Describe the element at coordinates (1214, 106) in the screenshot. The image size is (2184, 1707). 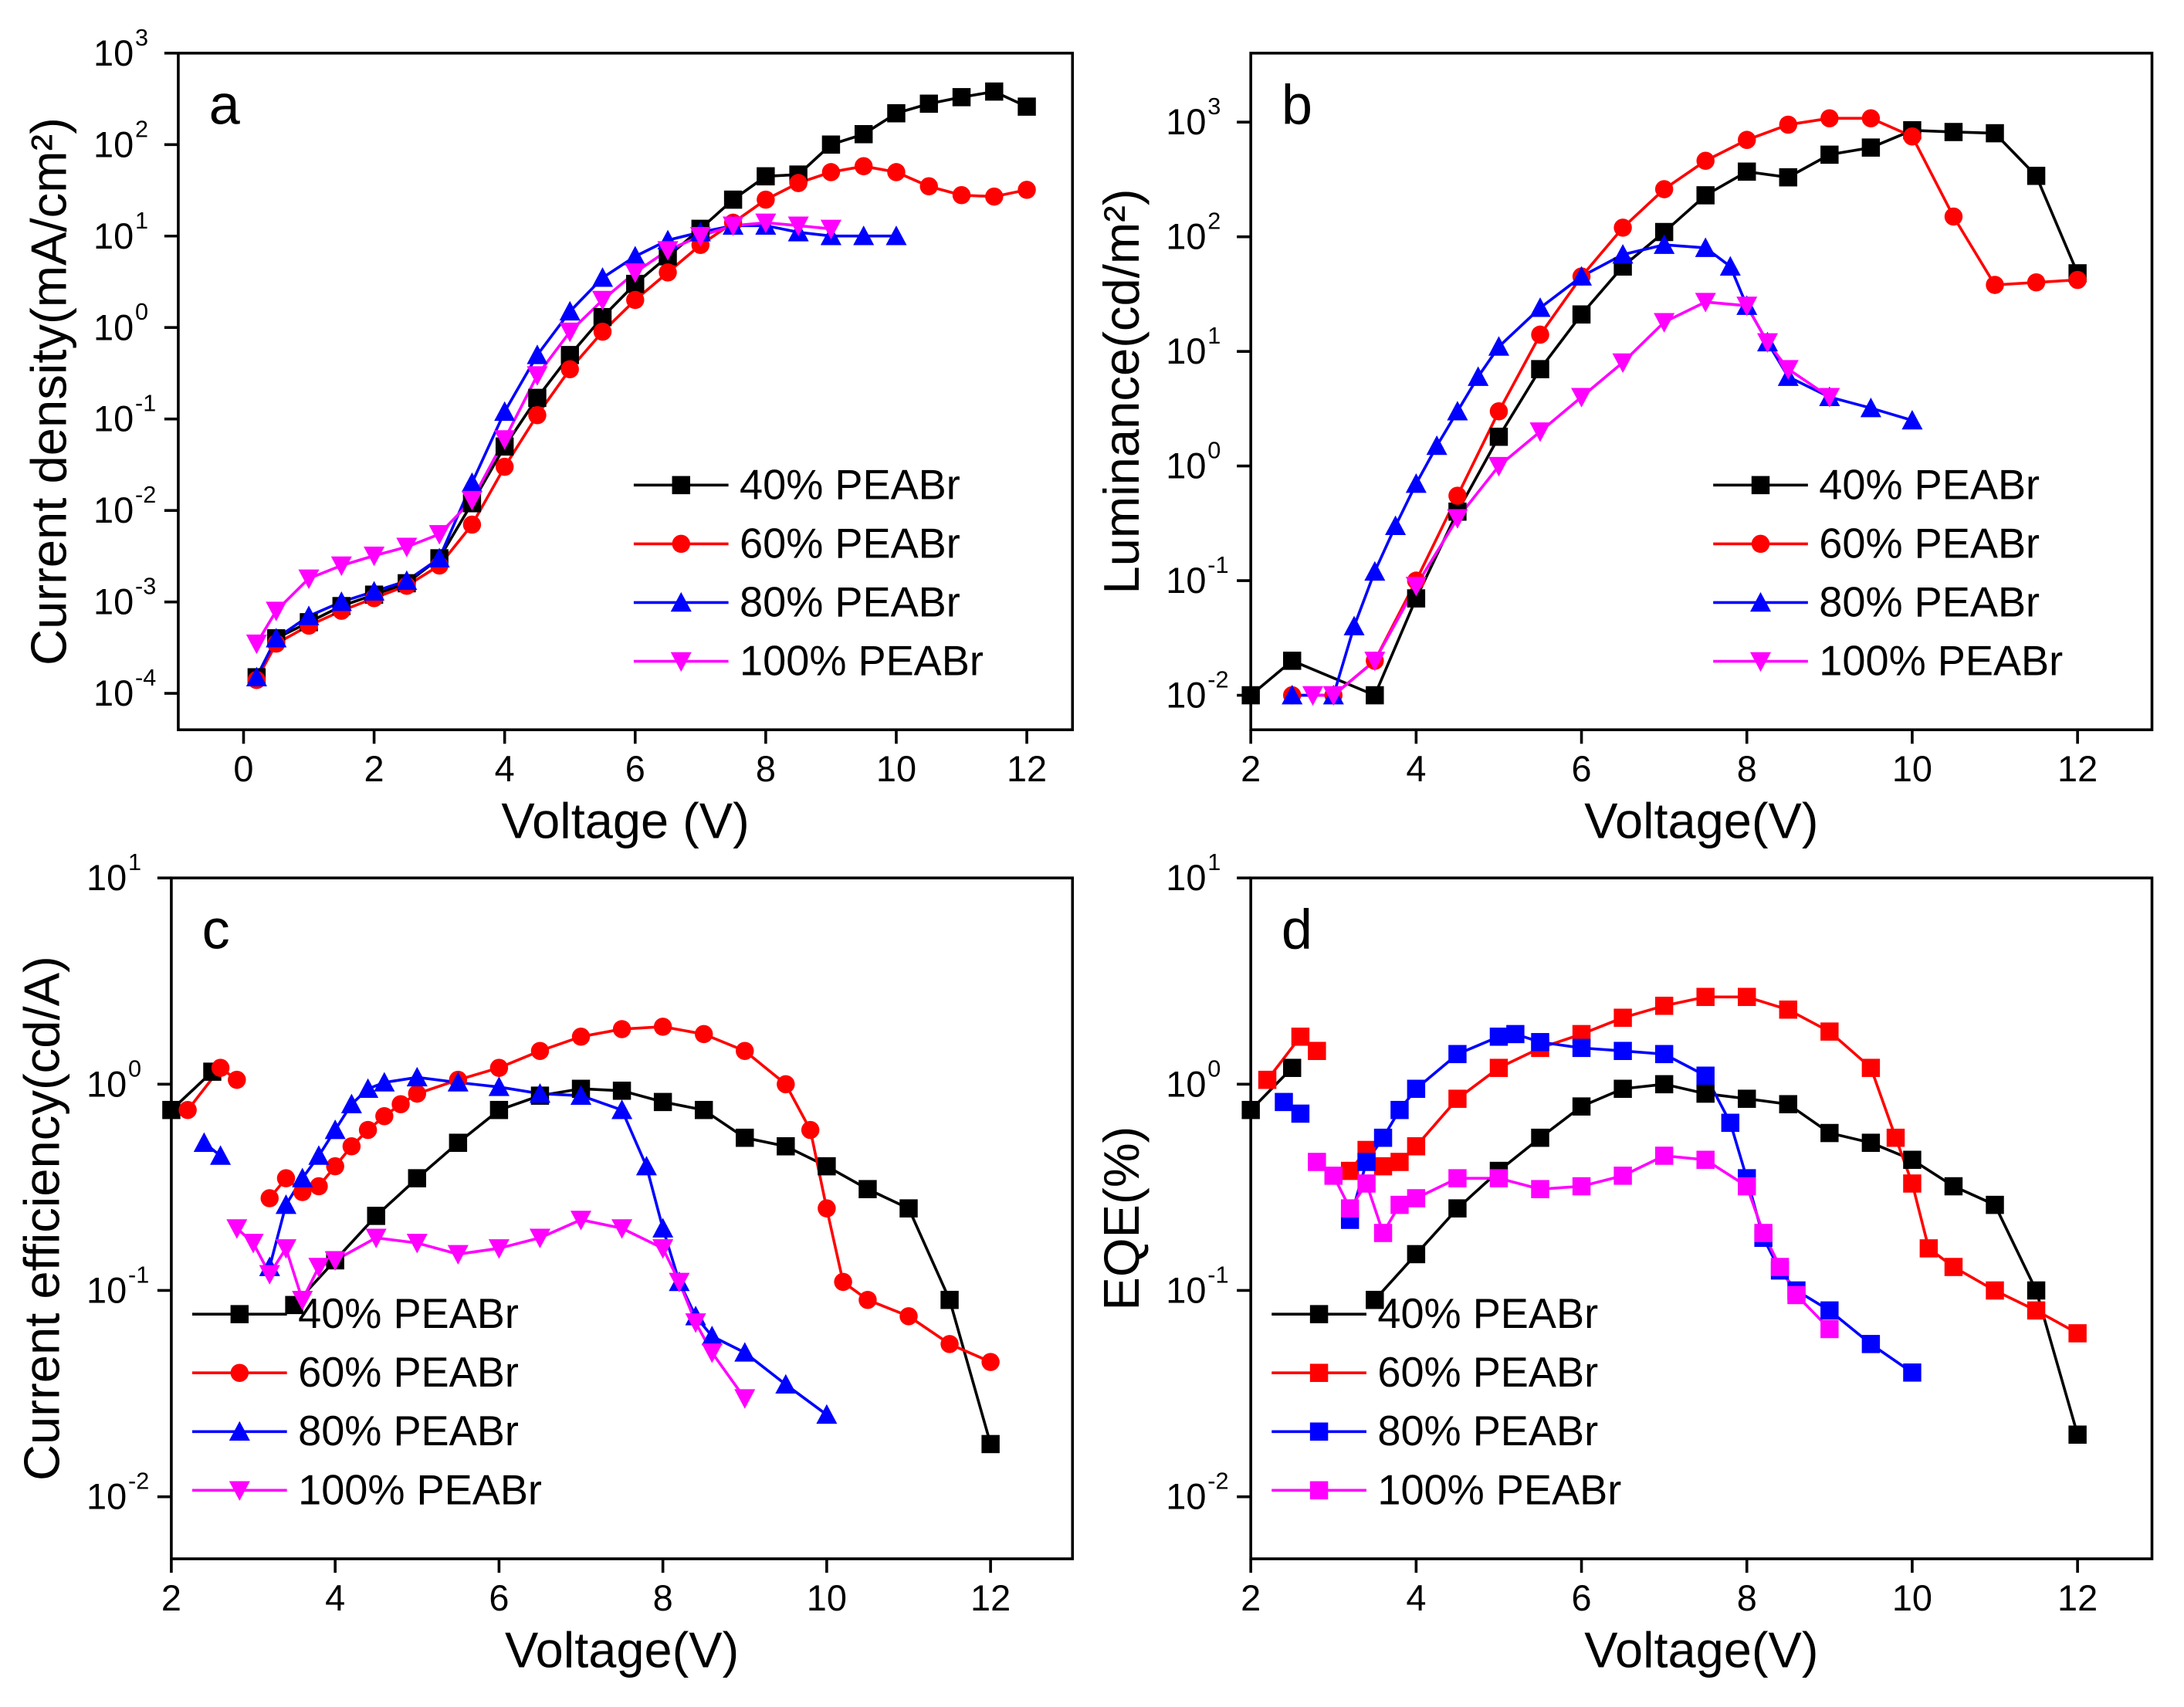
I see `y-tick-exponent: 3` at that location.